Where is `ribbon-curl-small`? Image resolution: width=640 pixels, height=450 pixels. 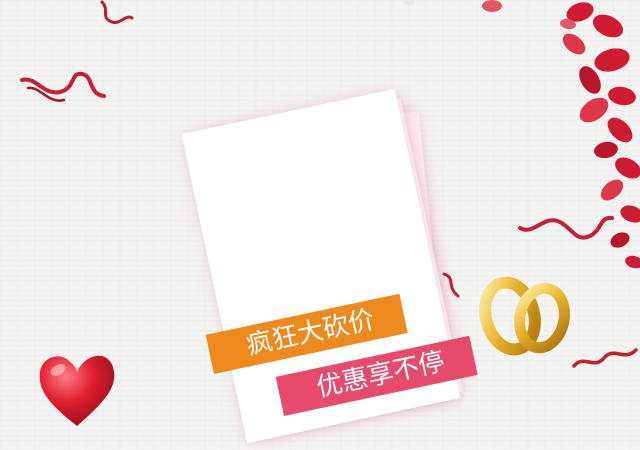
ribbon-curl-small is located at coordinates (451, 285).